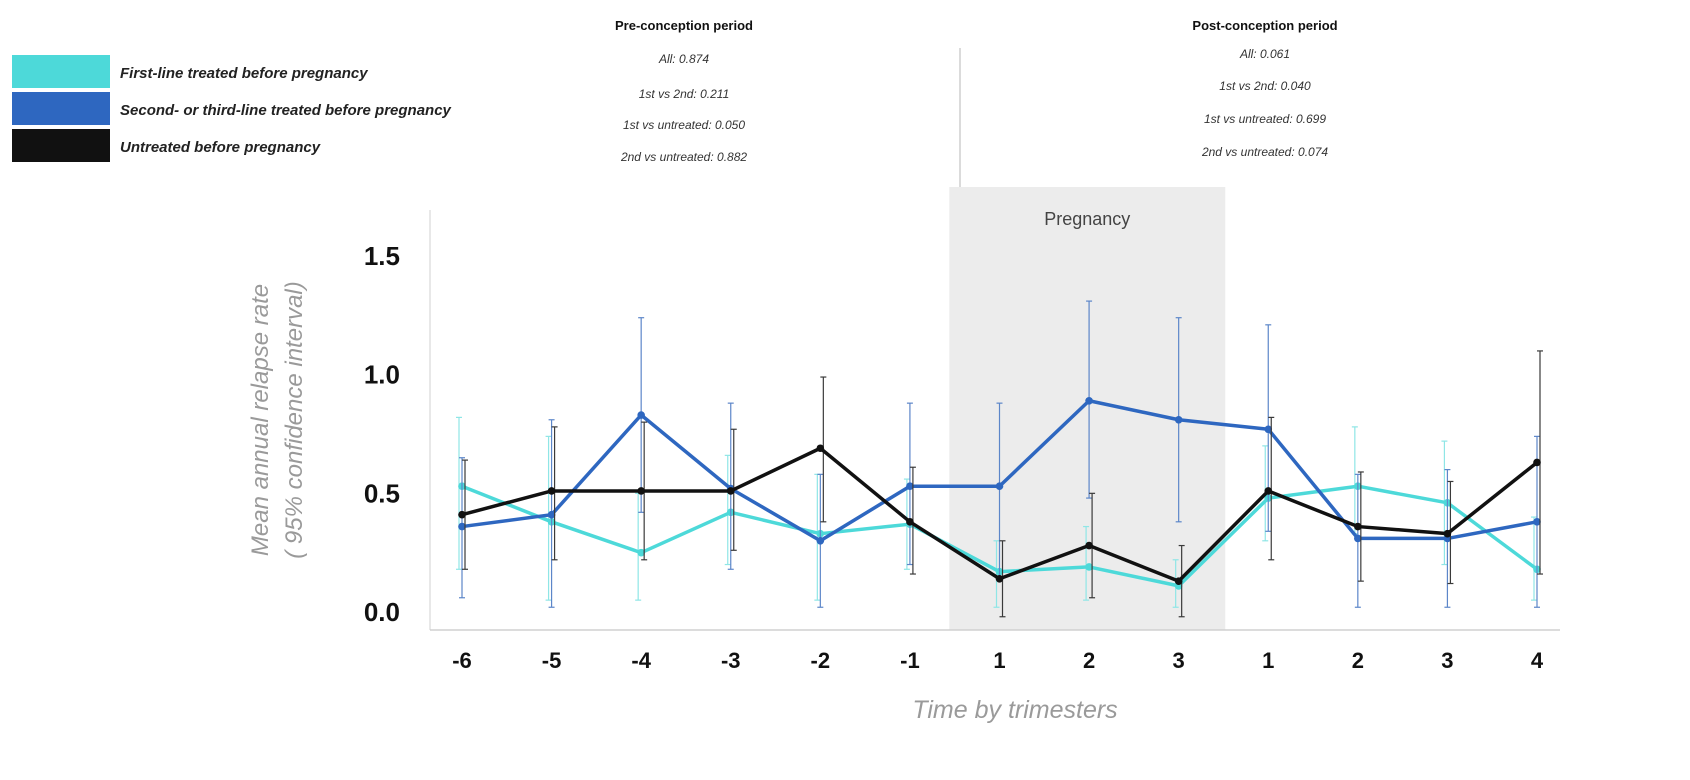 The image size is (1690, 780). Describe the element at coordinates (382, 375) in the screenshot. I see `y-tick-label: 1.0` at that location.